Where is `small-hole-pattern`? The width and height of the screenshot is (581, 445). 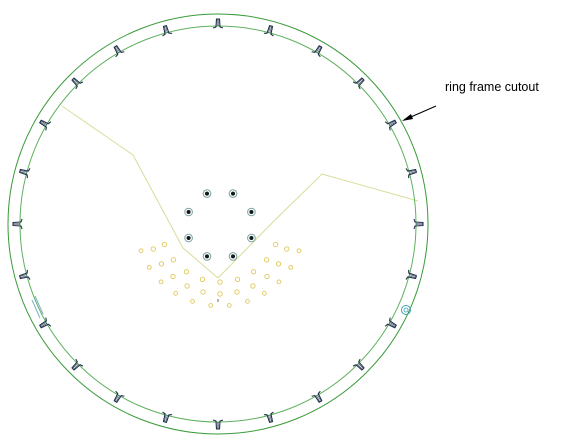 small-hole-pattern is located at coordinates (220, 274).